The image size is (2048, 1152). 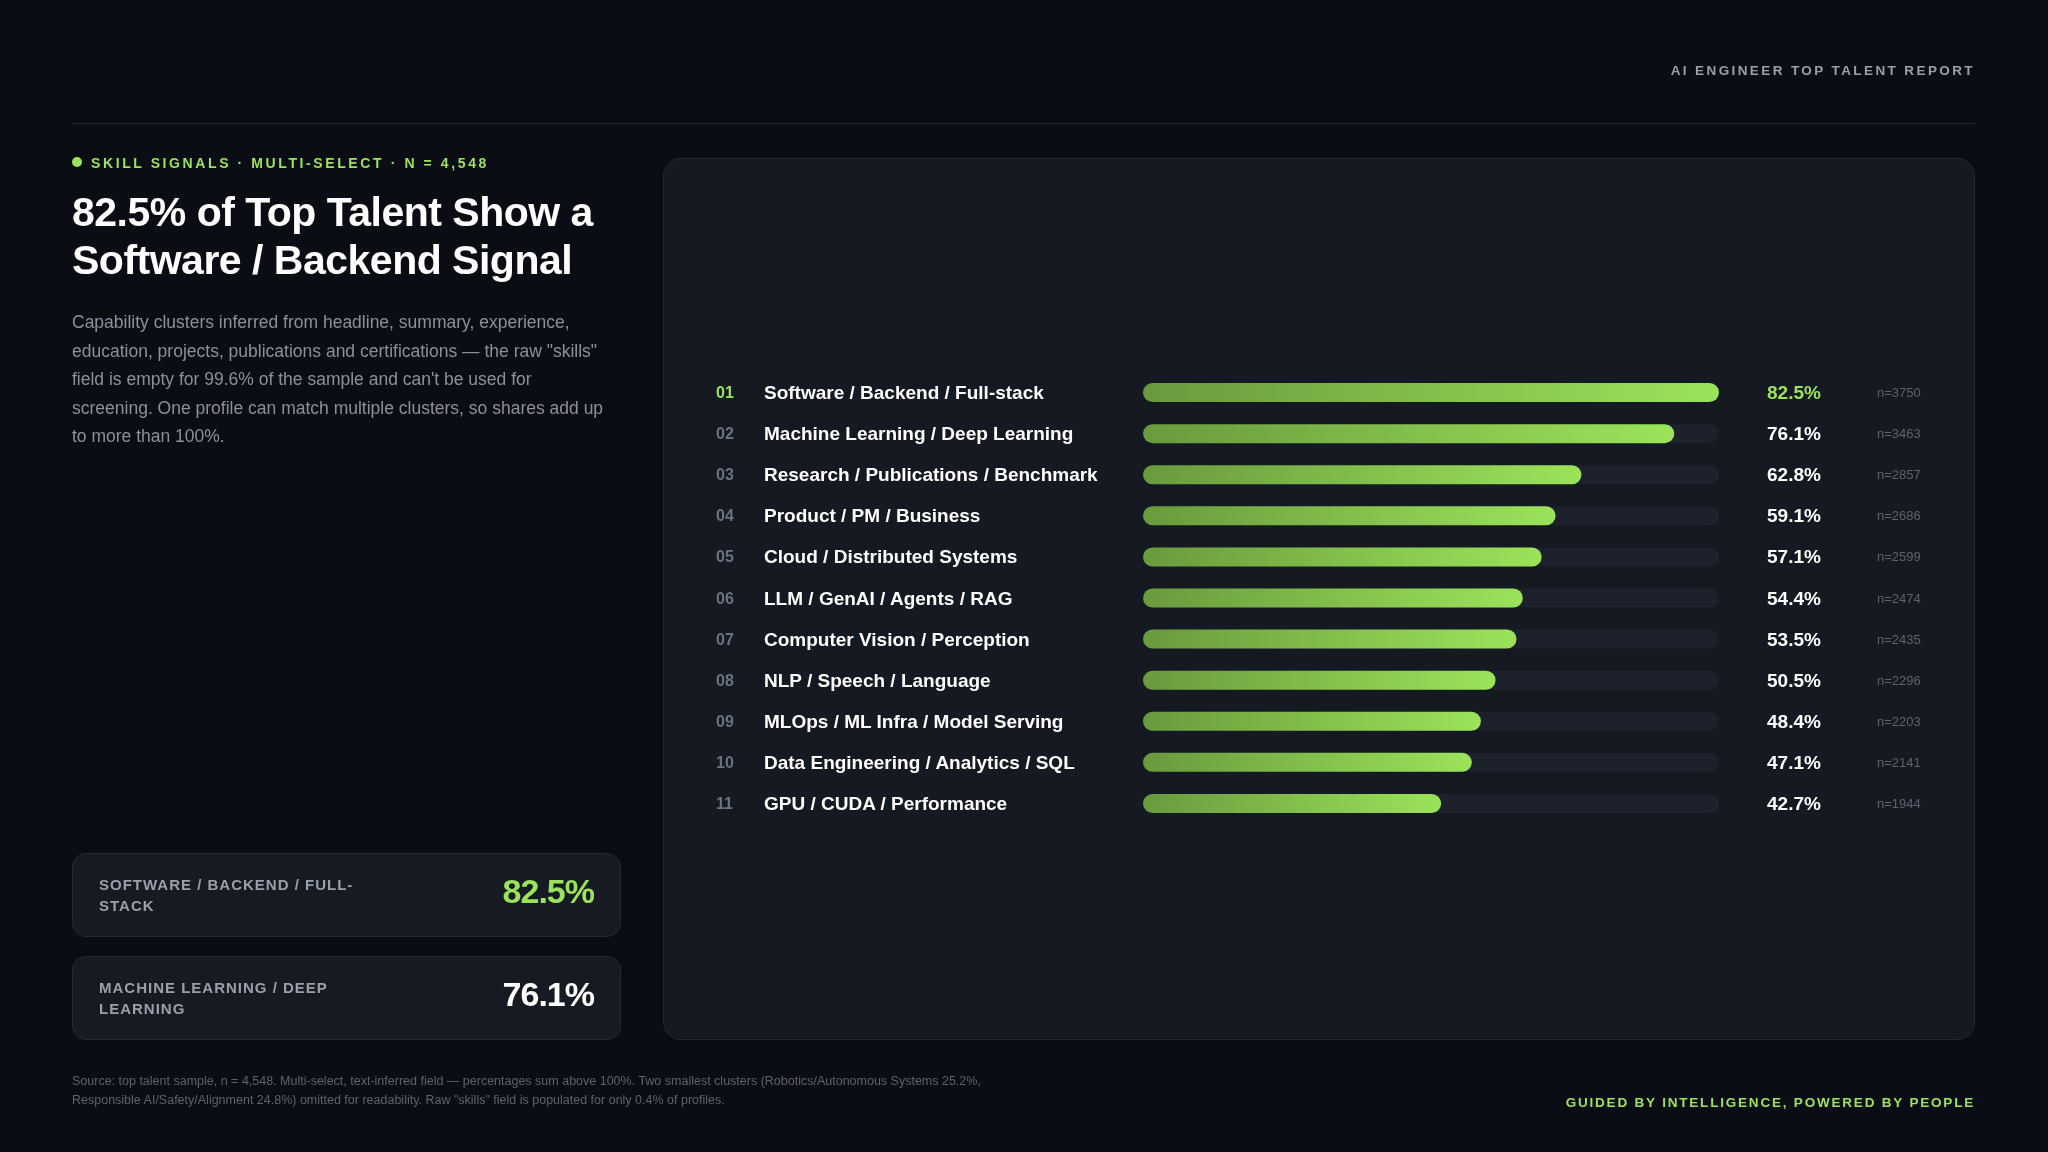 What do you see at coordinates (888, 598) in the screenshot?
I see `y-tick-label: LLM / GenAI / Agents / RAG` at bounding box center [888, 598].